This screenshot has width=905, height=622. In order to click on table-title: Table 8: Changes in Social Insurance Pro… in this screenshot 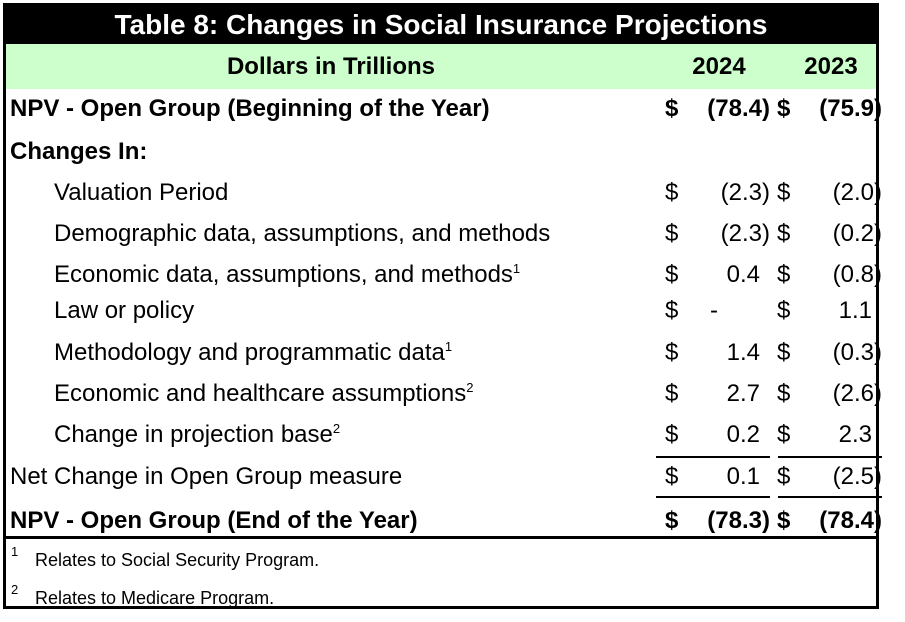, I will do `click(441, 25)`.